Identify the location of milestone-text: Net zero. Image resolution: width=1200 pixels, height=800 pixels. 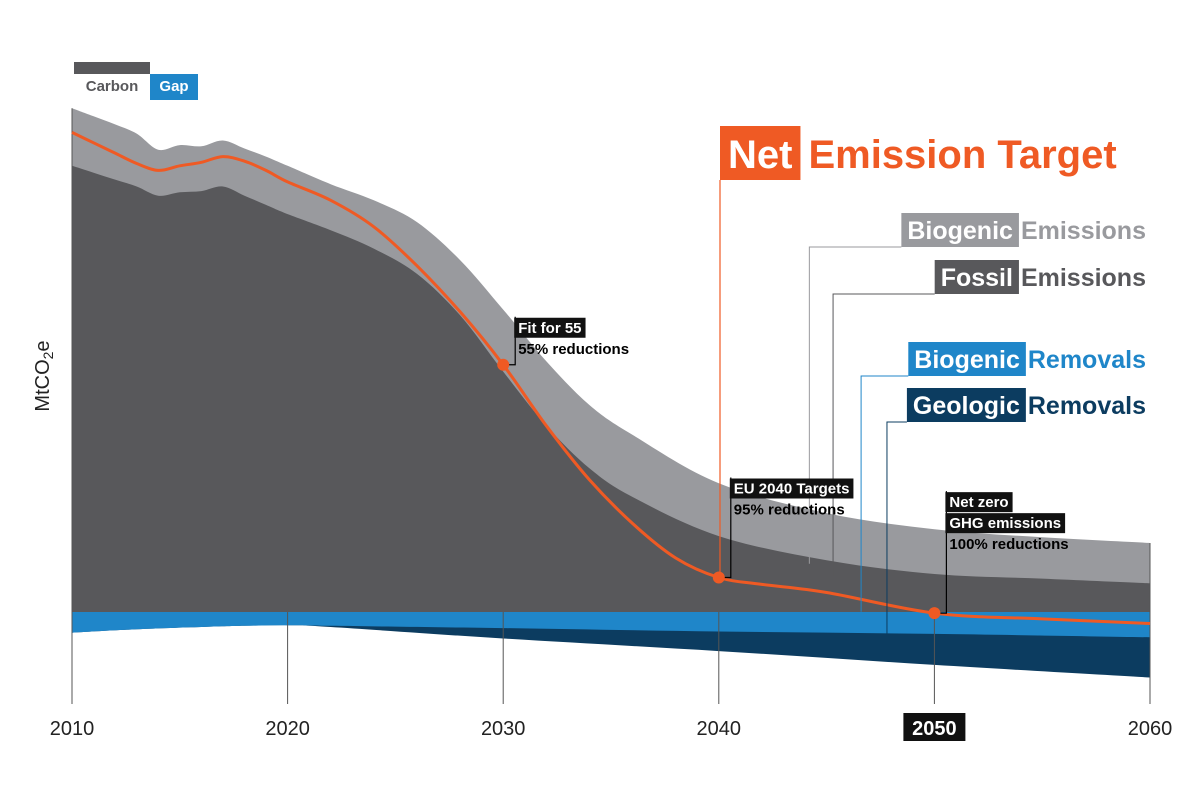
(978, 502).